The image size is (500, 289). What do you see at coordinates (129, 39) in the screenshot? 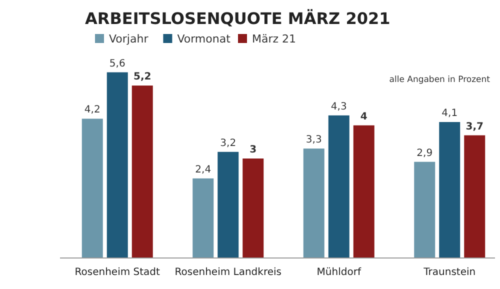
I see `legend-label: Vorjahr` at bounding box center [129, 39].